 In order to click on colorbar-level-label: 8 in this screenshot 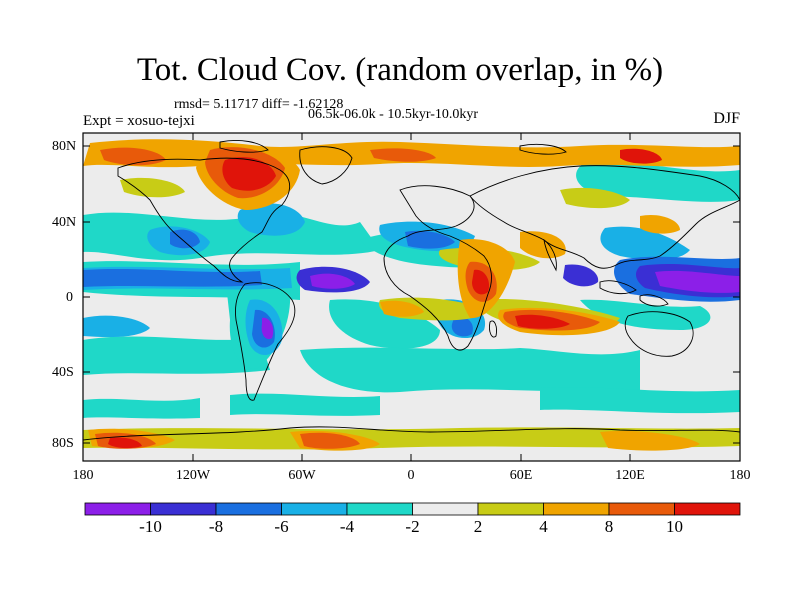, I will do `click(609, 526)`.